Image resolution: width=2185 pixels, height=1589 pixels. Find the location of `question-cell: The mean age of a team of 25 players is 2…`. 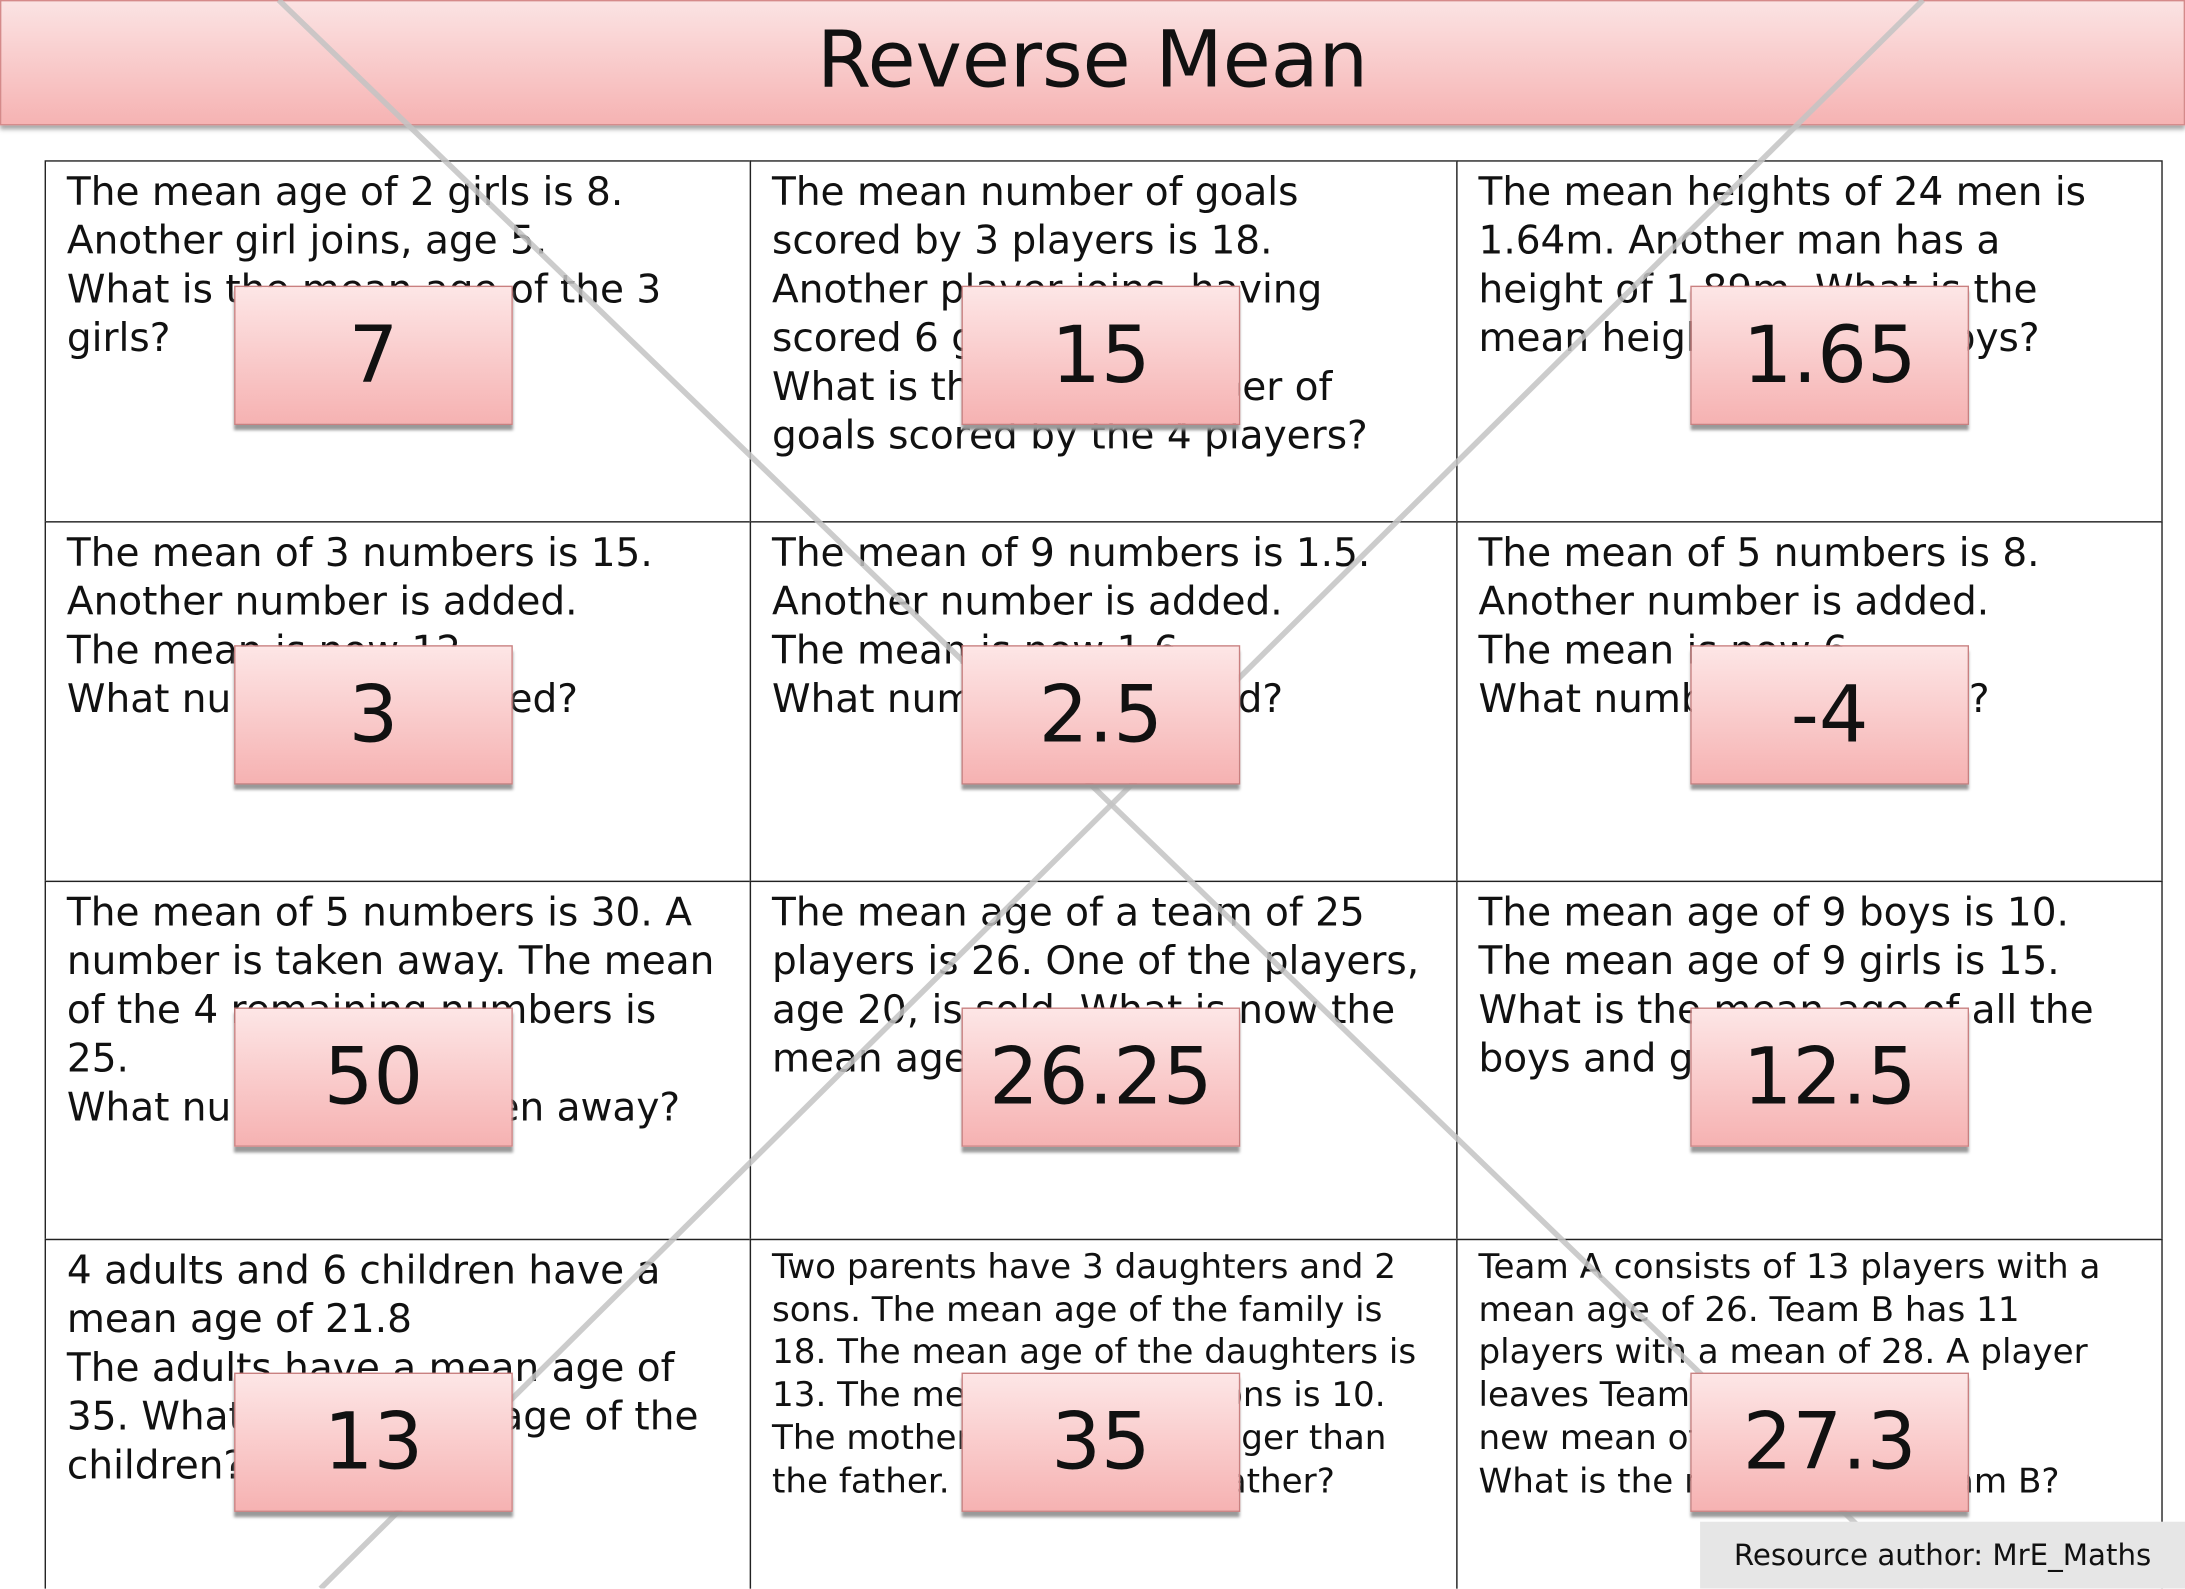

question-cell: The mean age of a team of 25 players is 2… is located at coordinates (1103, 1060).